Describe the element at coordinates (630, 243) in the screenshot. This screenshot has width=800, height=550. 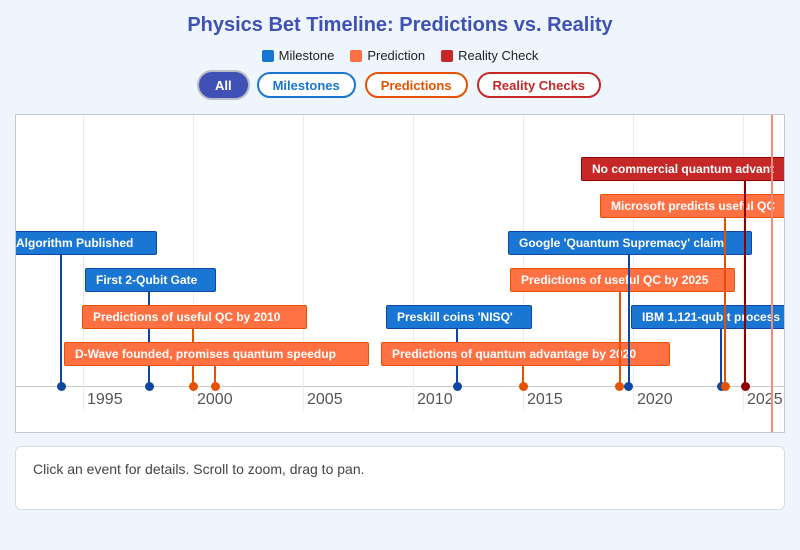
I see `event-label-milestone: Google 'Quantum Supremacy' claim` at that location.